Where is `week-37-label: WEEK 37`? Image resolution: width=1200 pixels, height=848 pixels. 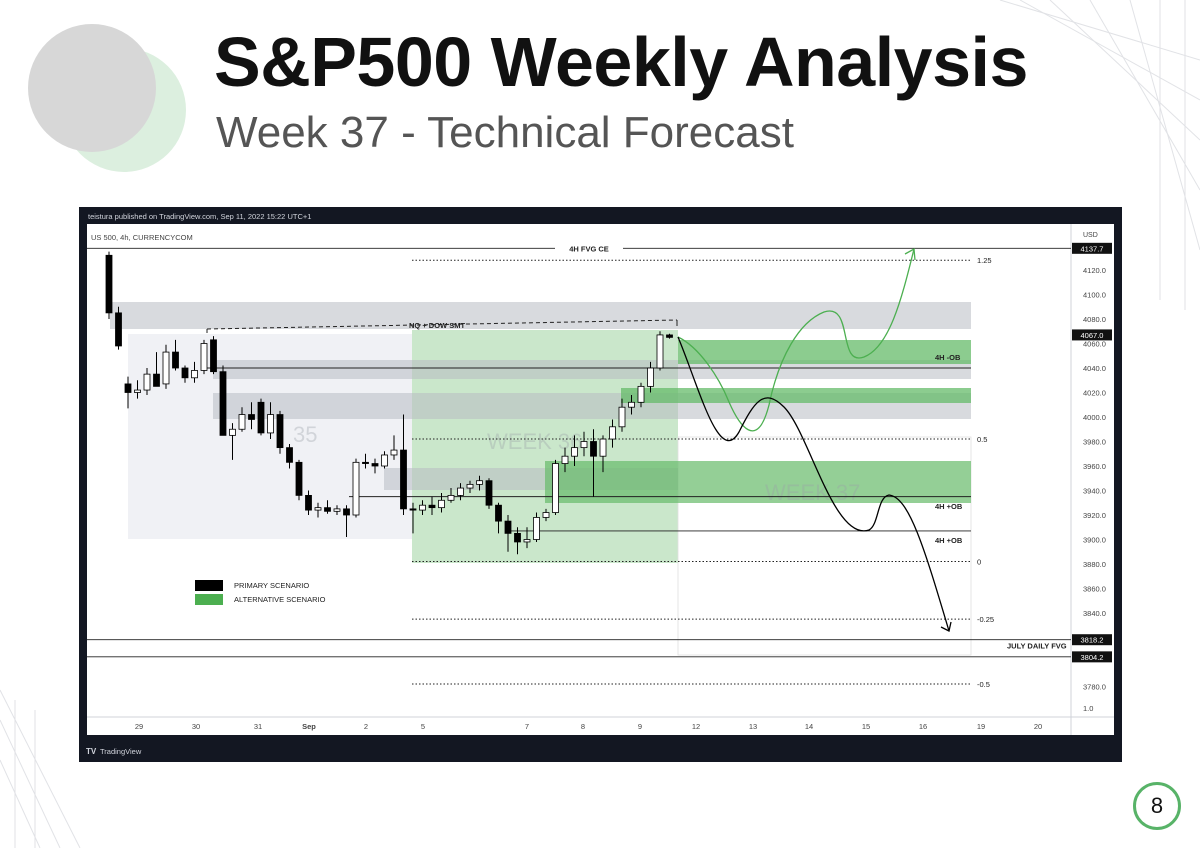 week-37-label: WEEK 37 is located at coordinates (812, 492).